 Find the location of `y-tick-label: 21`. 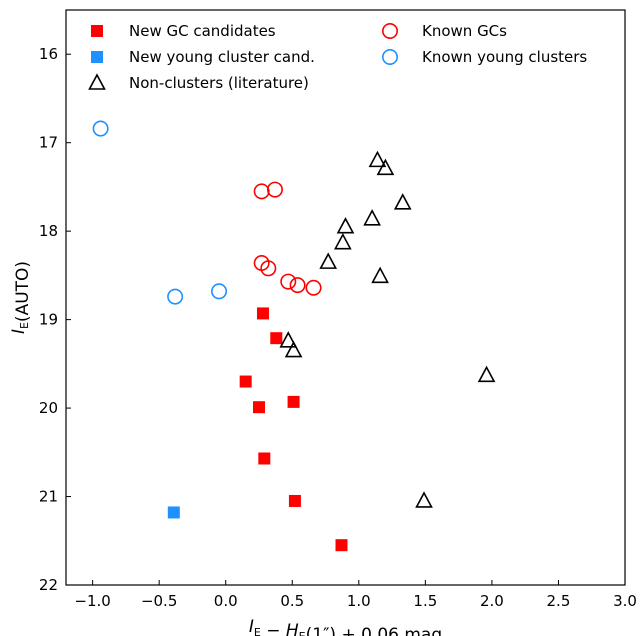

y-tick-label: 21 is located at coordinates (48, 497).